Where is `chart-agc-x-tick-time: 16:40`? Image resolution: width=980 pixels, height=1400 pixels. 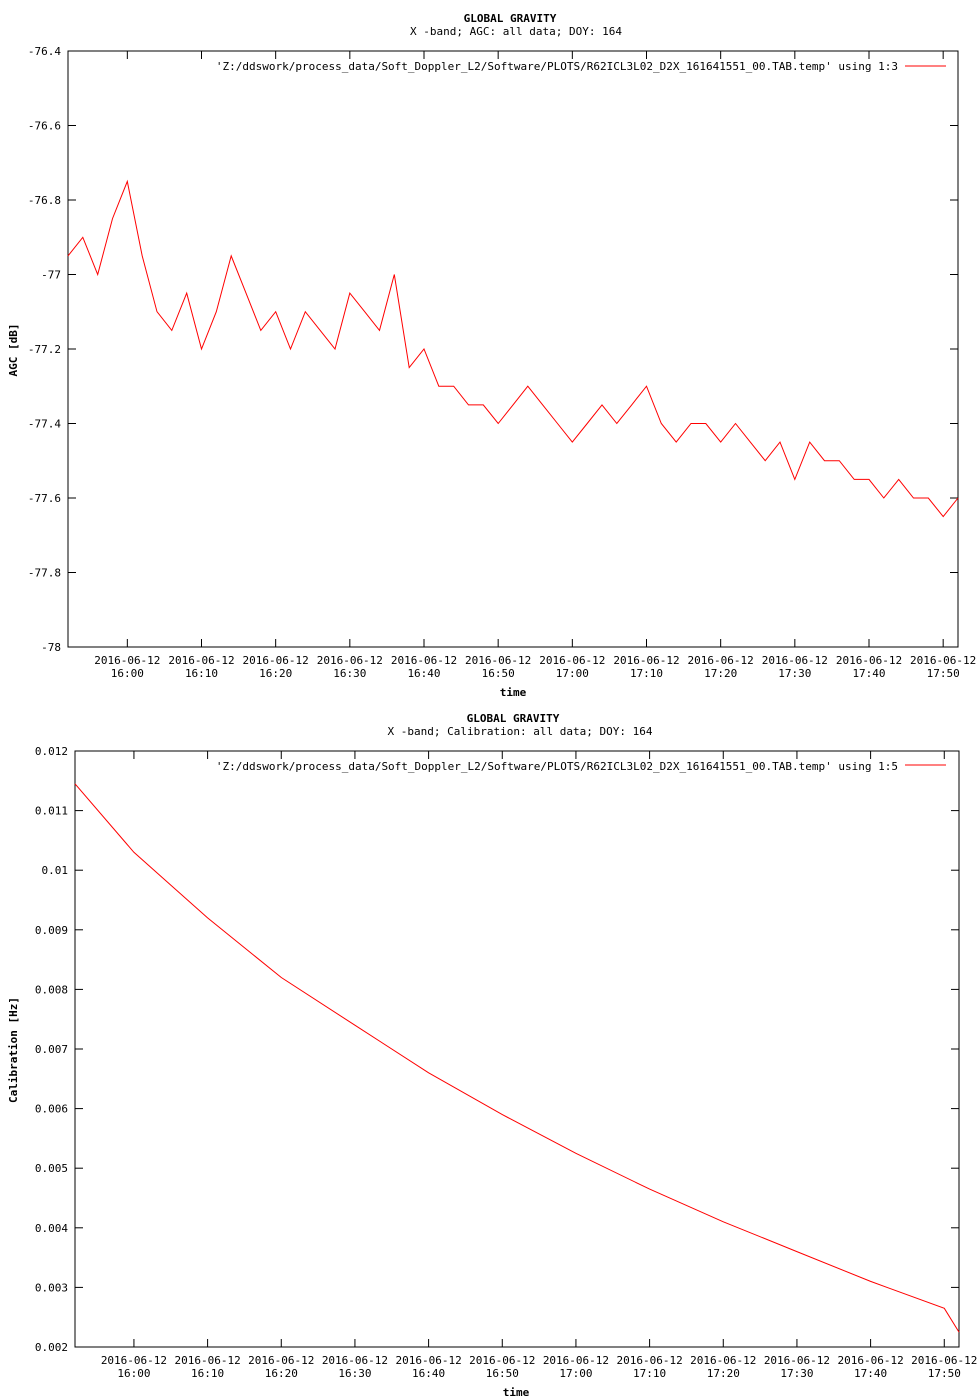
chart-agc-x-tick-time: 16:40 is located at coordinates (423, 673).